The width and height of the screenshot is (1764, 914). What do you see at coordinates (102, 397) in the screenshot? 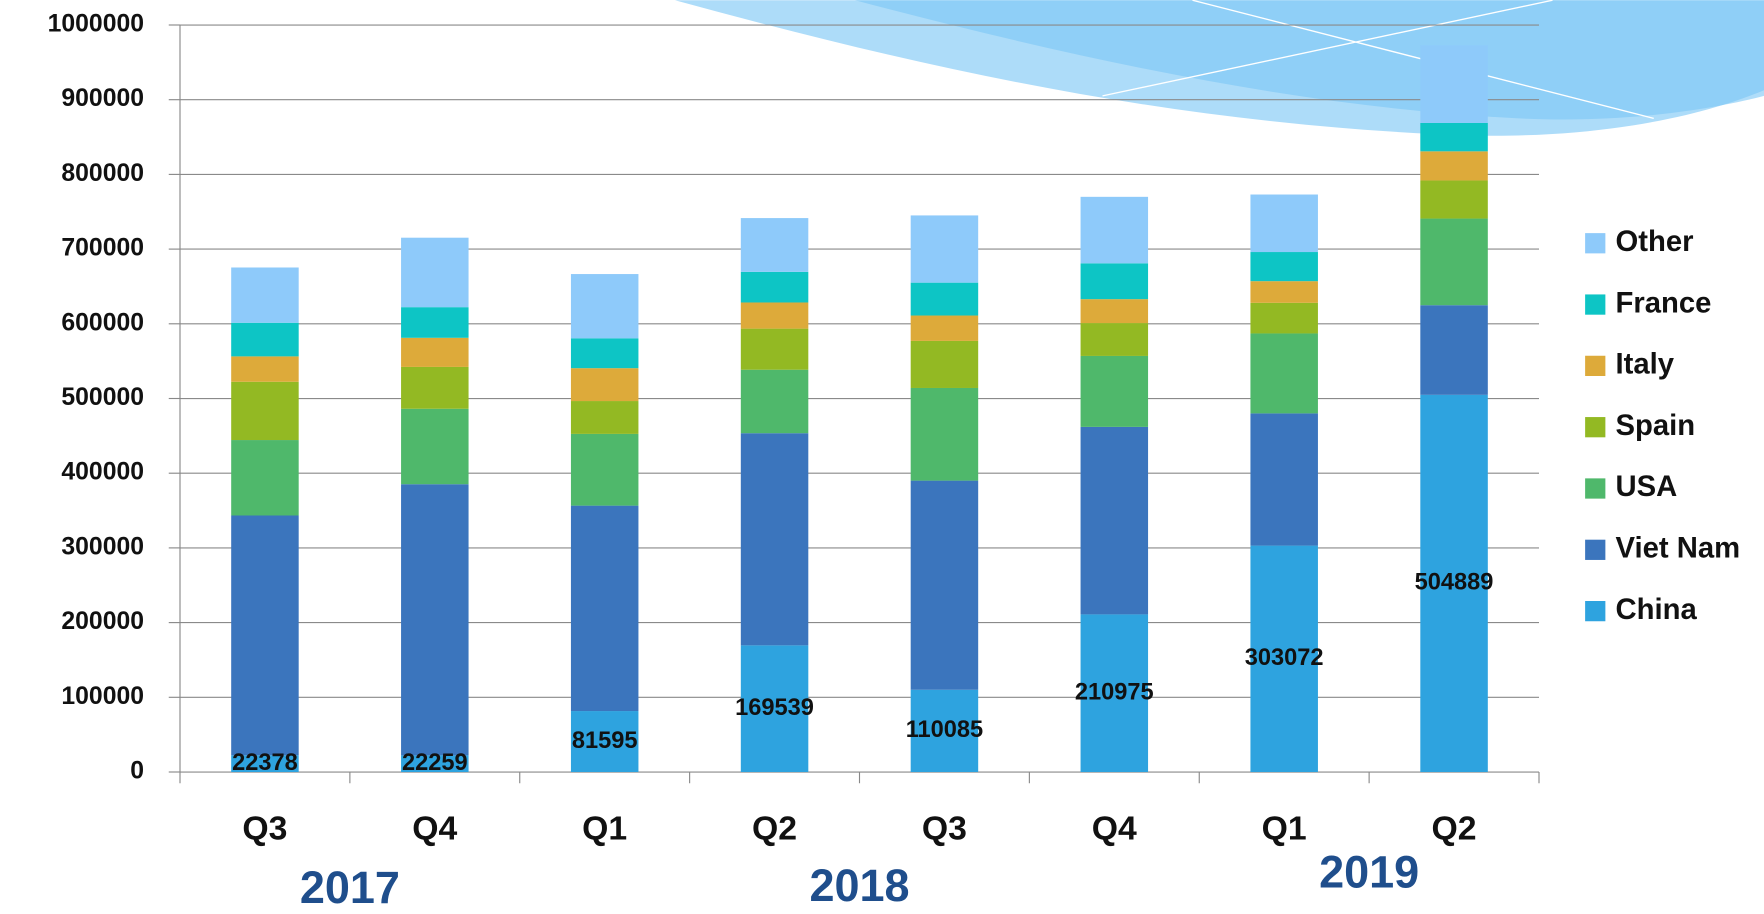
I see `y-tick-label: 500000` at bounding box center [102, 397].